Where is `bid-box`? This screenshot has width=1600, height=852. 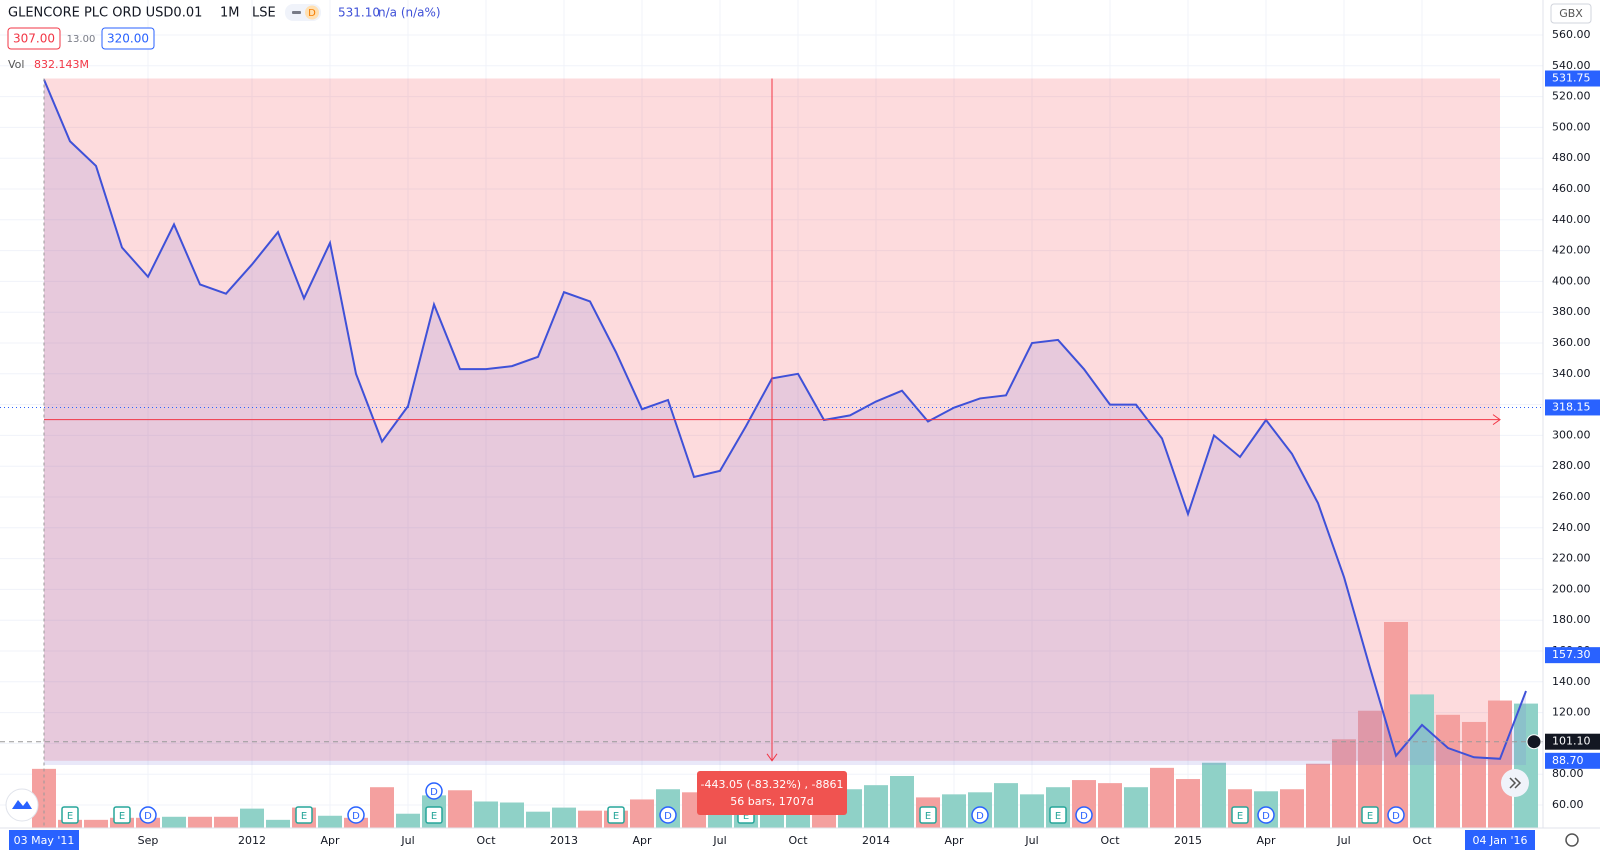 bid-box is located at coordinates (34, 38).